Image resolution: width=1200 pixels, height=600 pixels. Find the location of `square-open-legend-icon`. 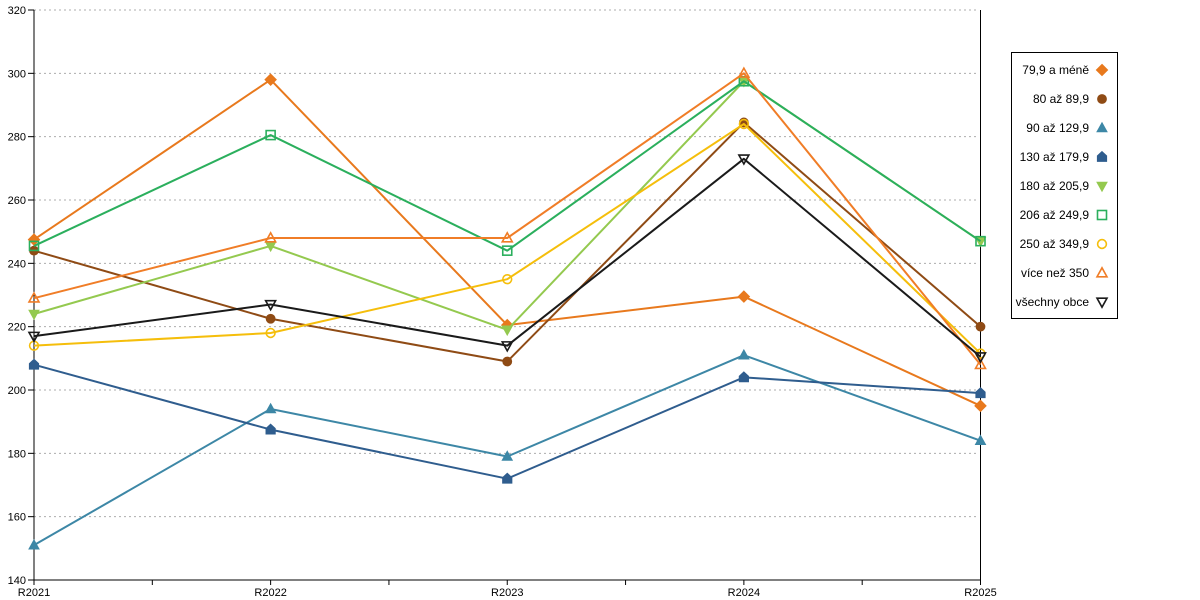

square-open-legend-icon is located at coordinates (1102, 214).